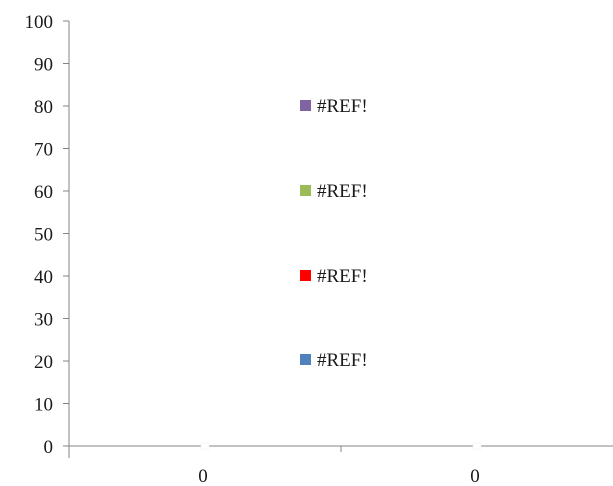 Image resolution: width=613 pixels, height=486 pixels. I want to click on y-tick-label: 90, so click(43, 65).